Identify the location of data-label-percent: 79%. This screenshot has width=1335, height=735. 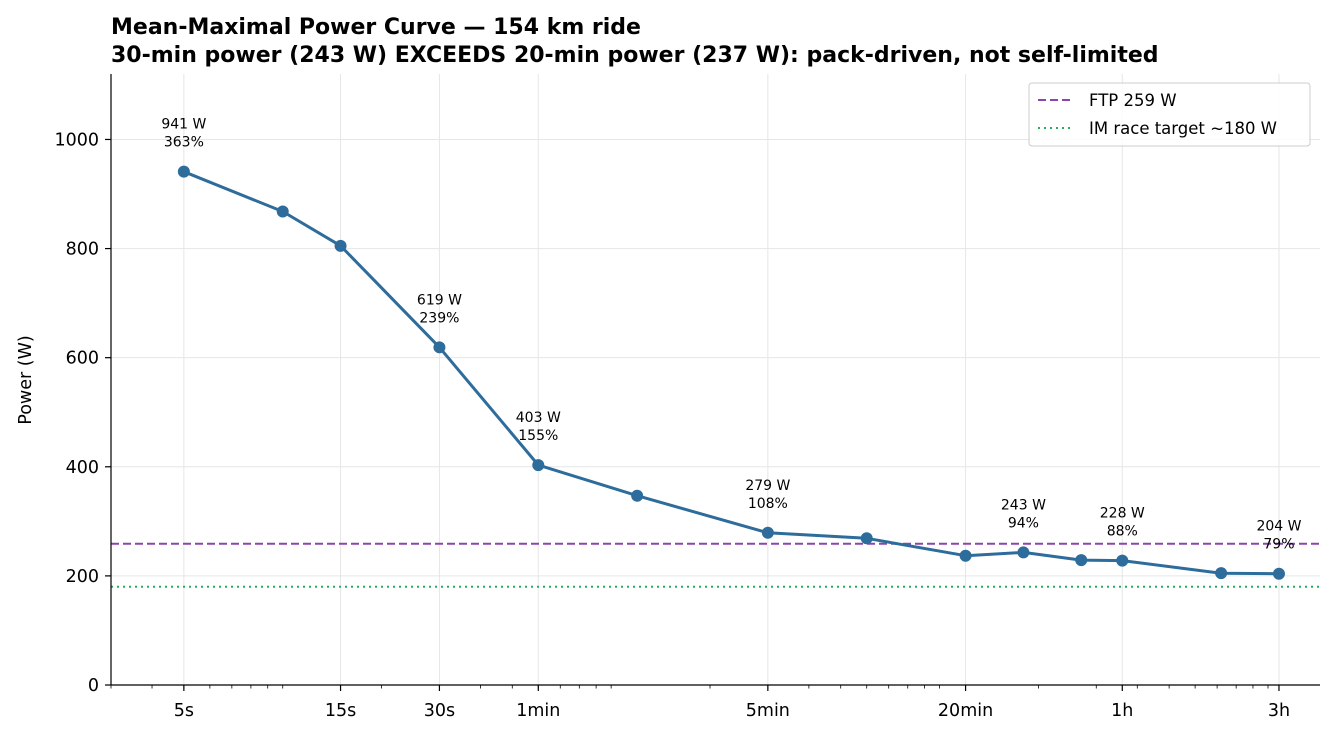
(1278, 545).